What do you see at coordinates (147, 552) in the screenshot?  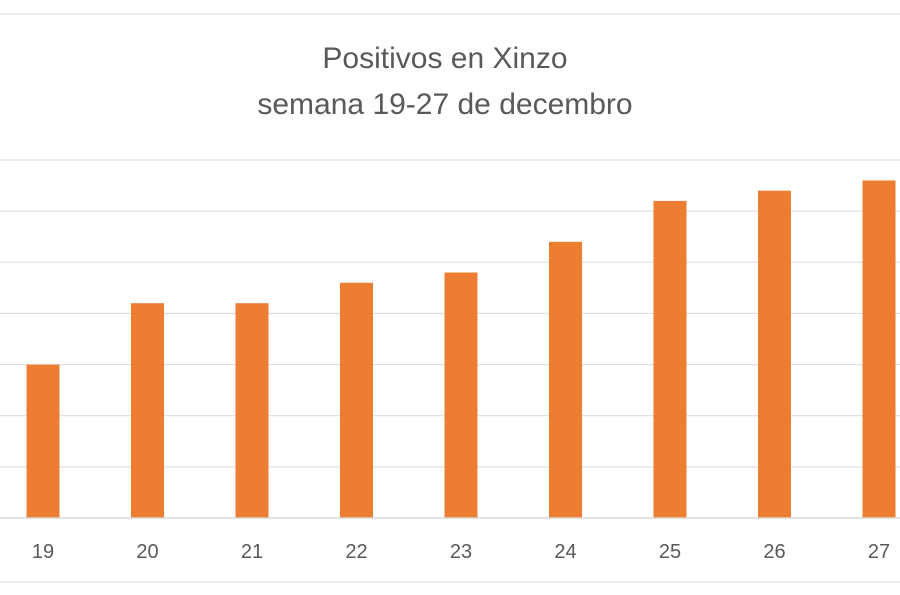 I see `x-tick-label: 20` at bounding box center [147, 552].